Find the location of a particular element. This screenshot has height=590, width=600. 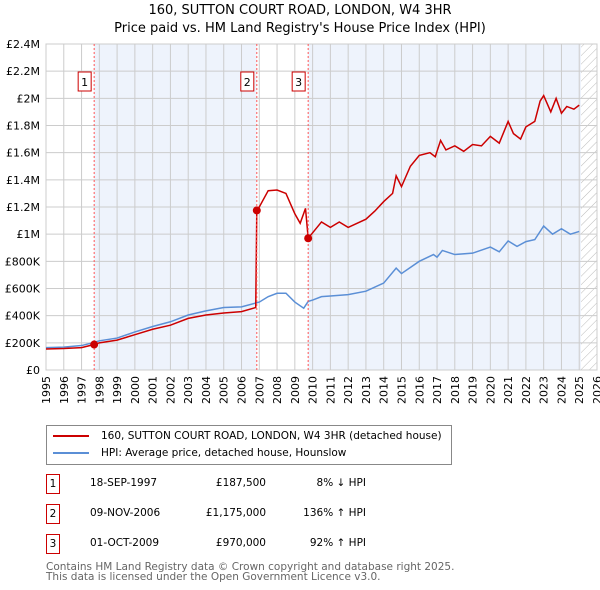

x-tick-label: 2002 is located at coordinates (170, 390).